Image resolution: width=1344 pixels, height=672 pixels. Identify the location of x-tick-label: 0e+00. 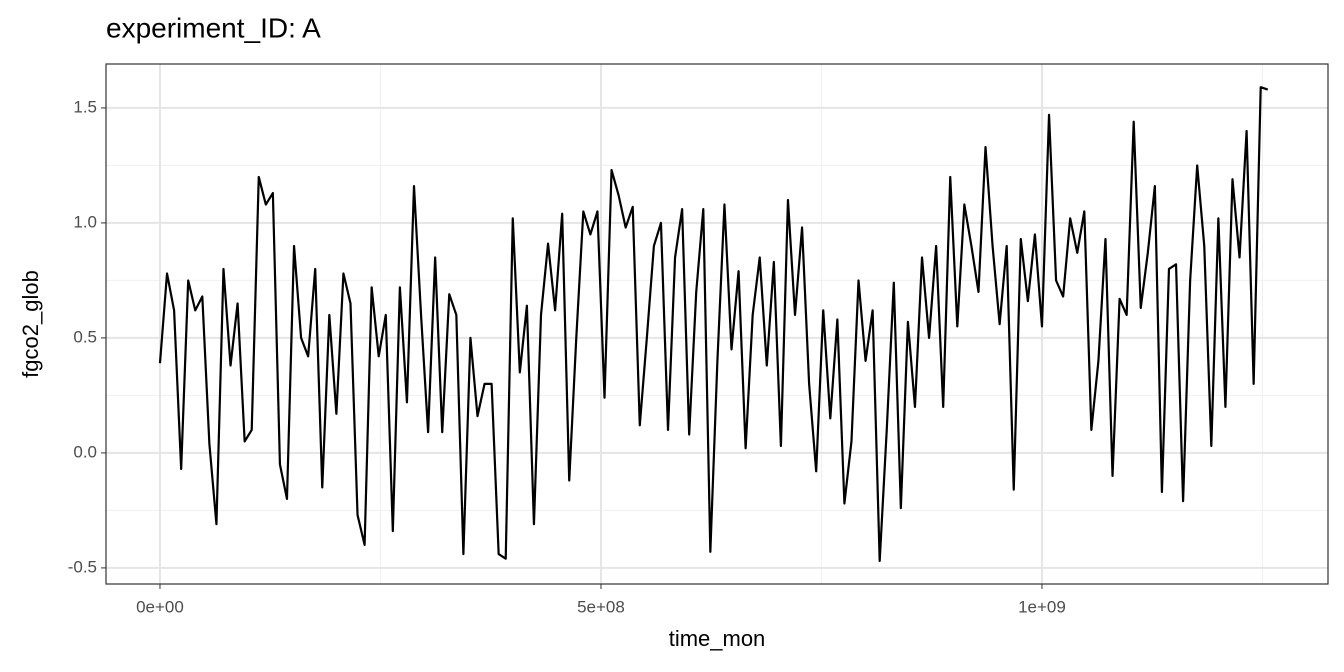
(160, 606).